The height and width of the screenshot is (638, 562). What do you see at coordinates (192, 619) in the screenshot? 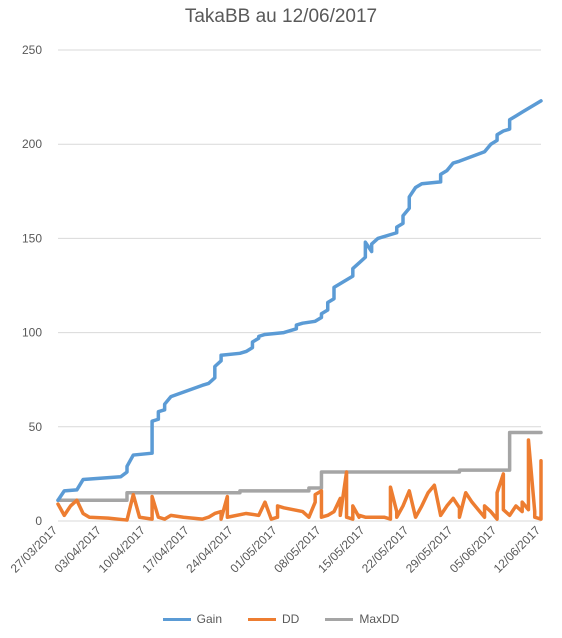
I see `legend-item-gain: Gain` at bounding box center [192, 619].